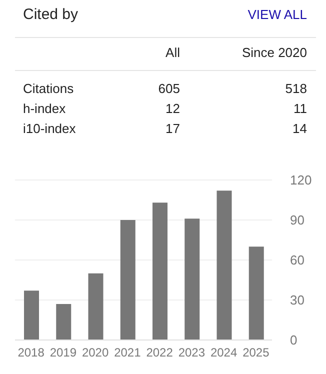 The width and height of the screenshot is (326, 374). I want to click on text: 14, so click(299, 128).